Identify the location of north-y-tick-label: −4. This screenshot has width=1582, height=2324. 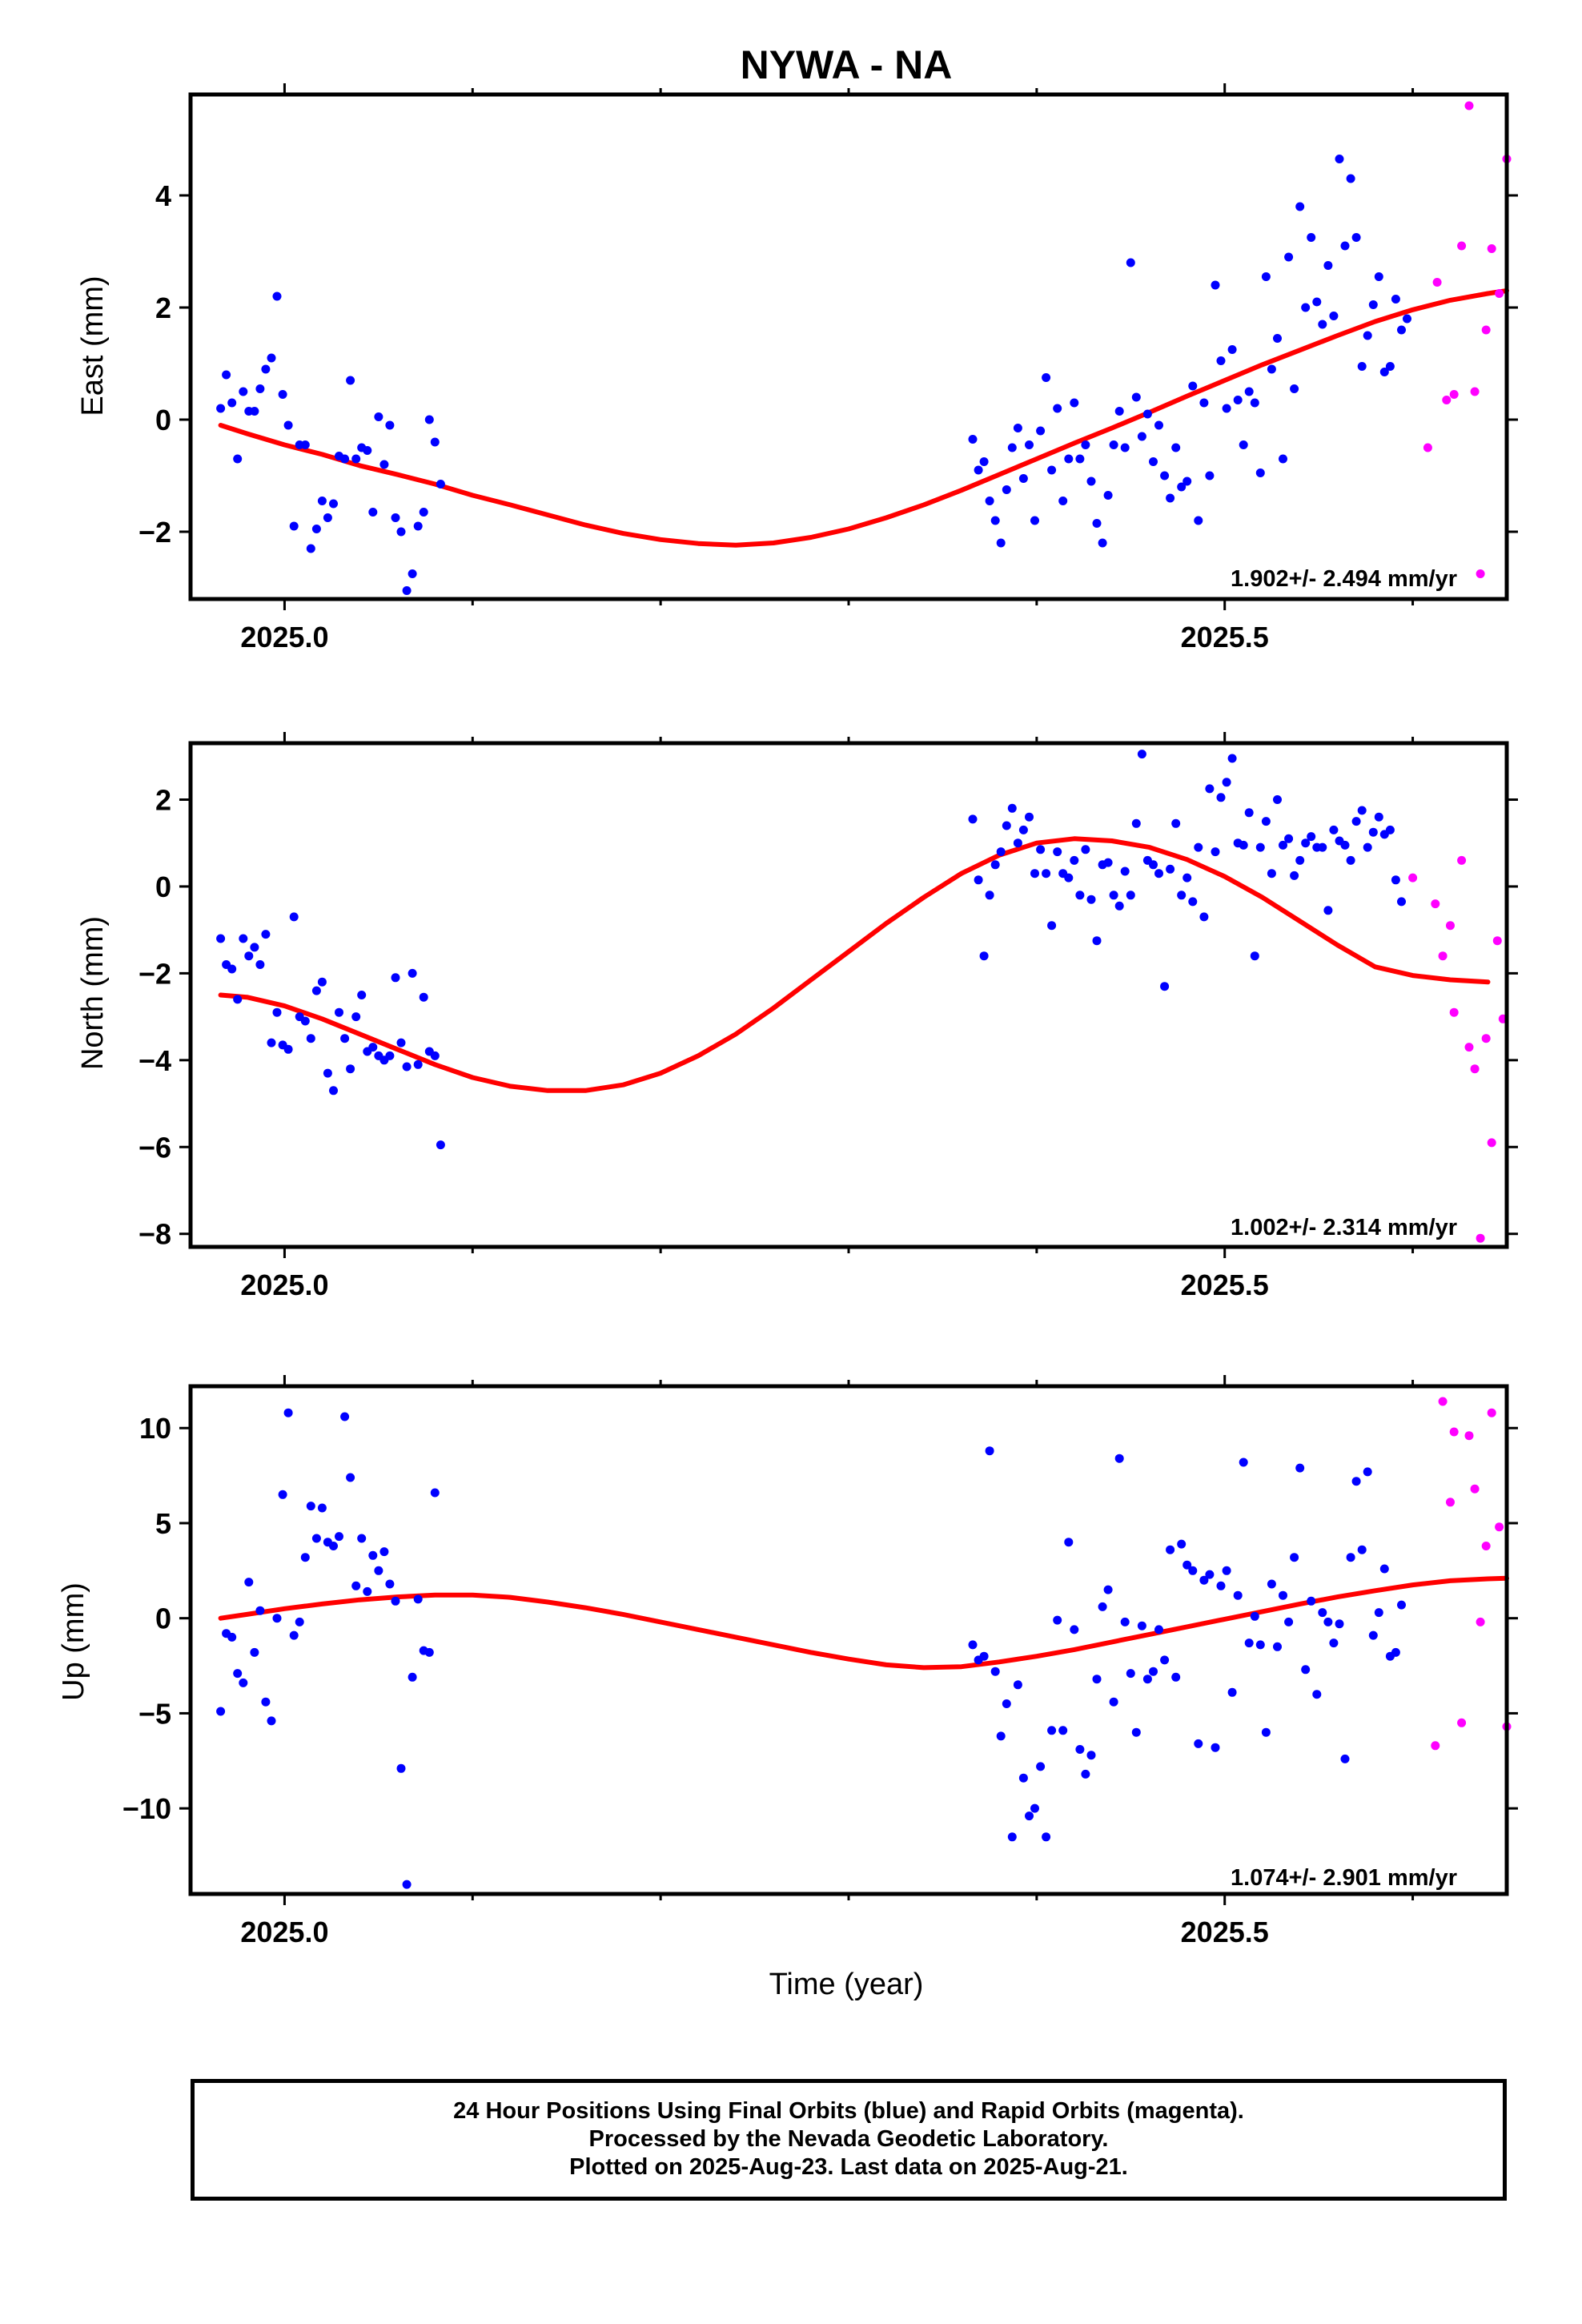
(155, 1060).